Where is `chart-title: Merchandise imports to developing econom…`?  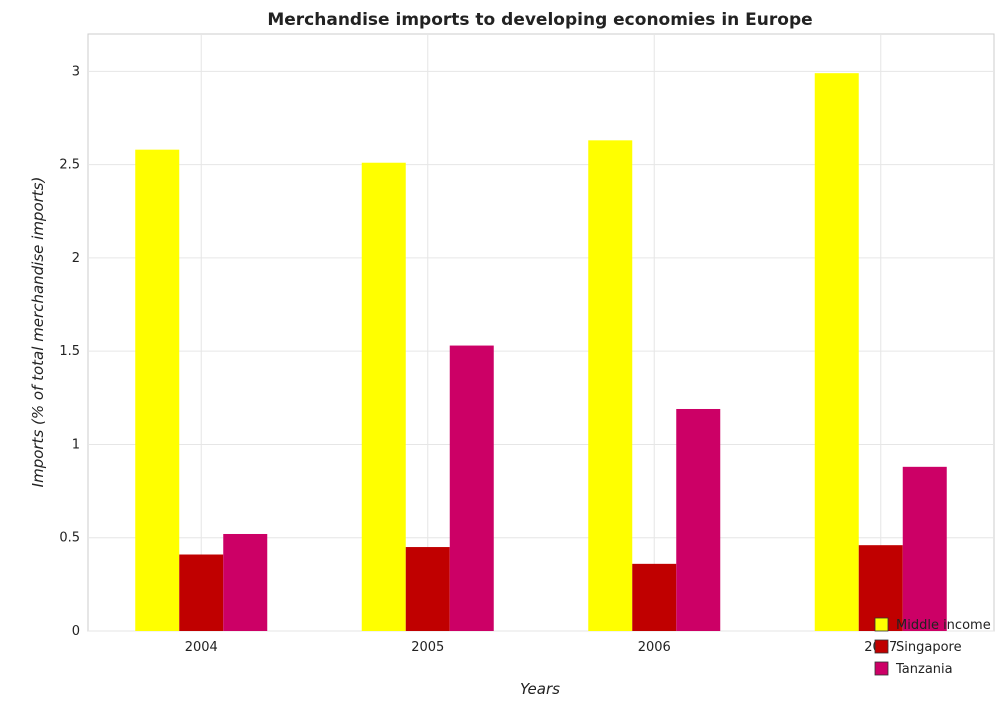 chart-title: Merchandise imports to developing econom… is located at coordinates (539, 20).